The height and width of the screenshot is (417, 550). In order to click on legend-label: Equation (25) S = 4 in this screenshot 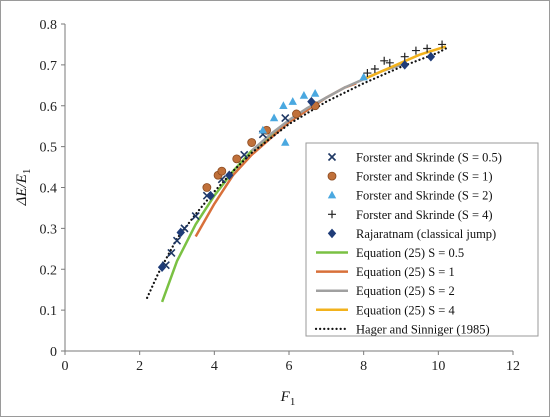, I will do `click(405, 310)`.